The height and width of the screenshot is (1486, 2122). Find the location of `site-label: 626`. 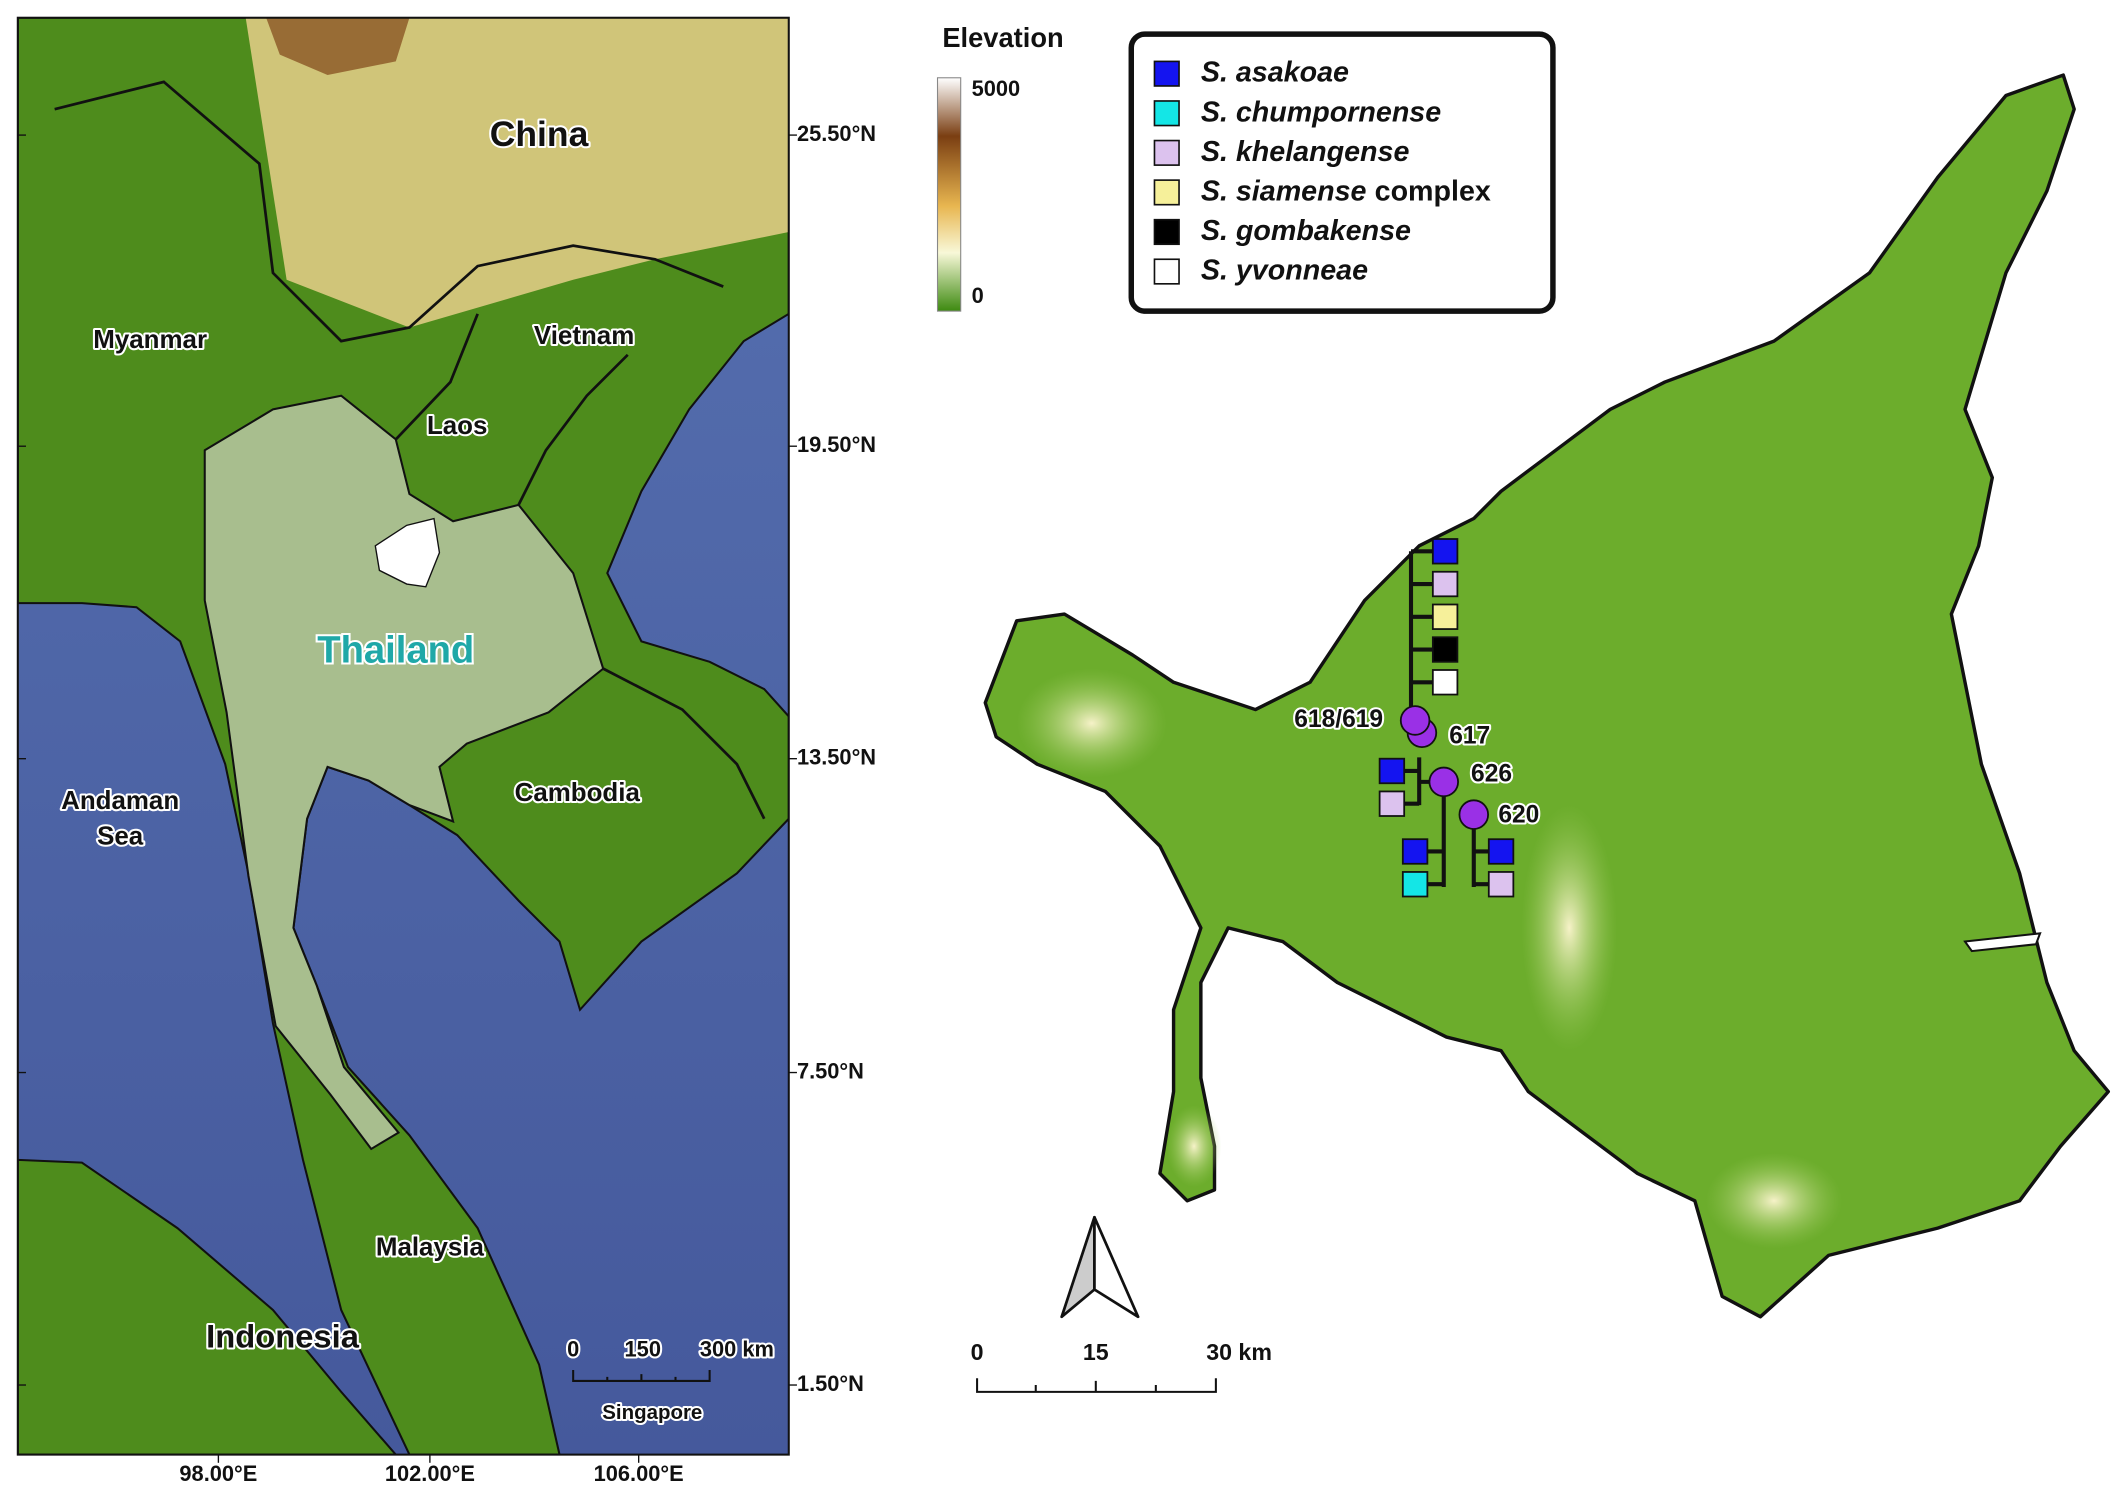

site-label: 626 is located at coordinates (1491, 774).